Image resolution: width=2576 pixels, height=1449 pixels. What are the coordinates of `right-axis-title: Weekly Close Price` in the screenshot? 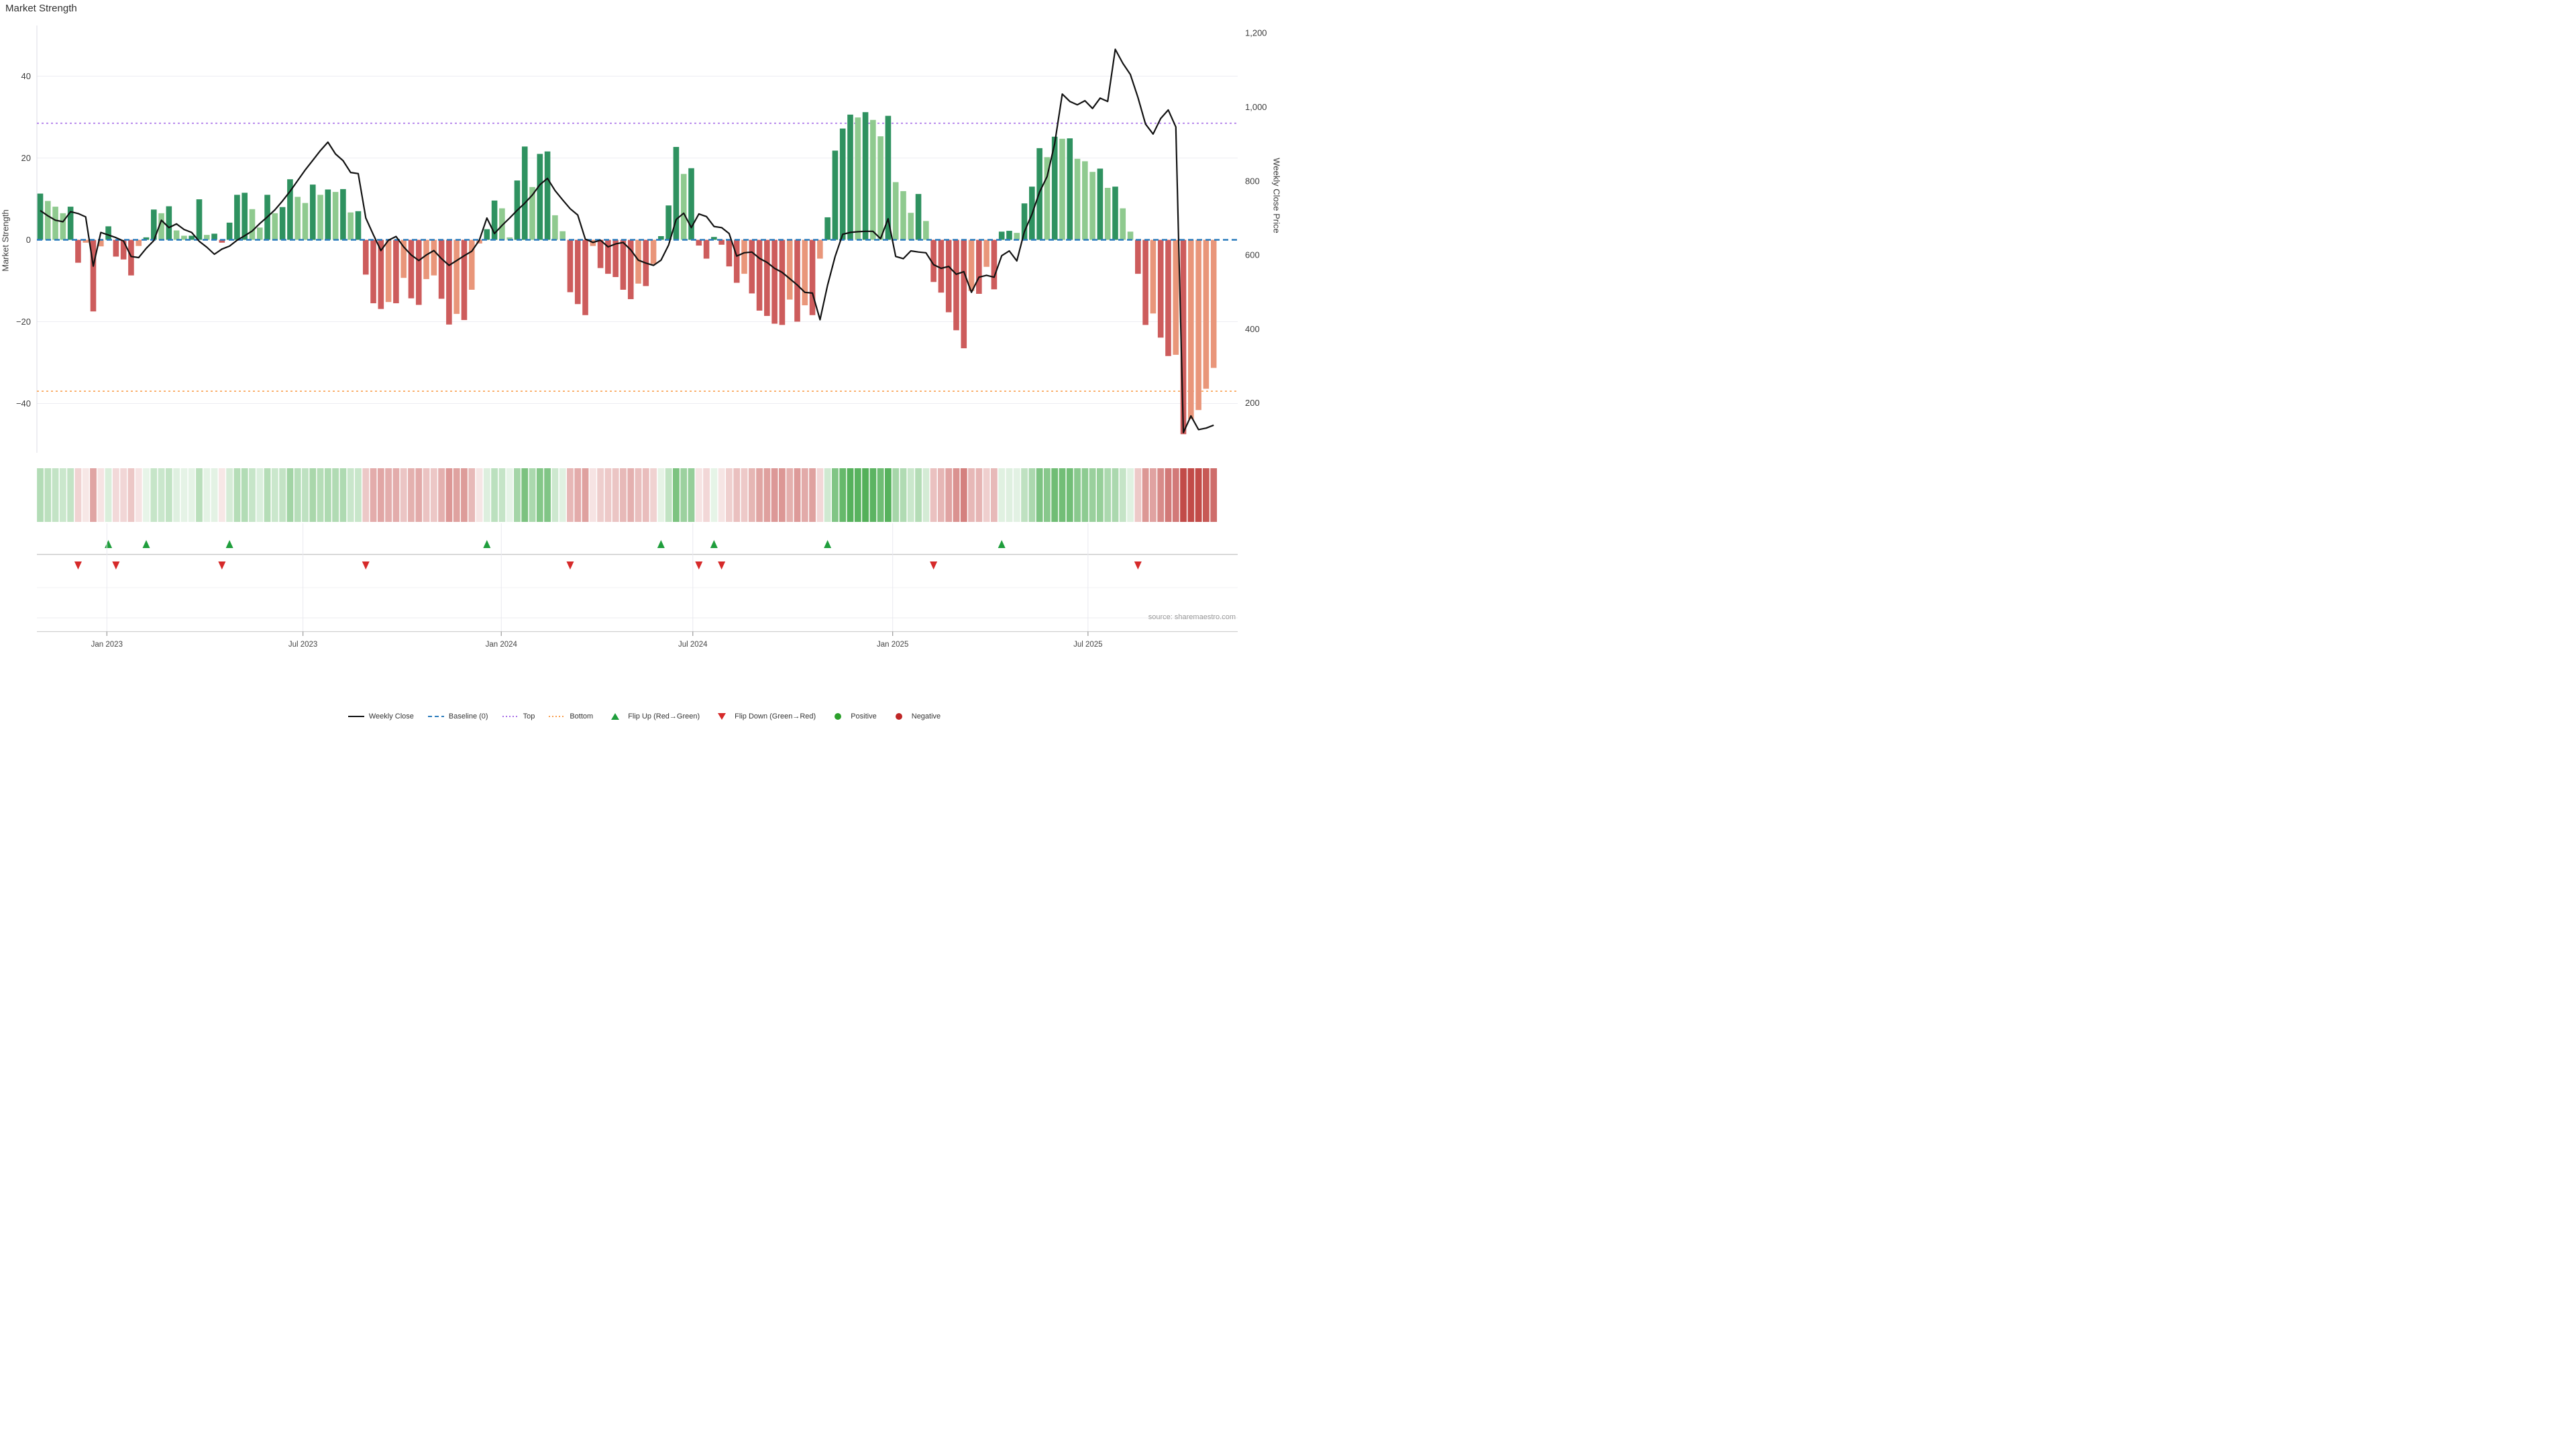 It's located at (1276, 195).